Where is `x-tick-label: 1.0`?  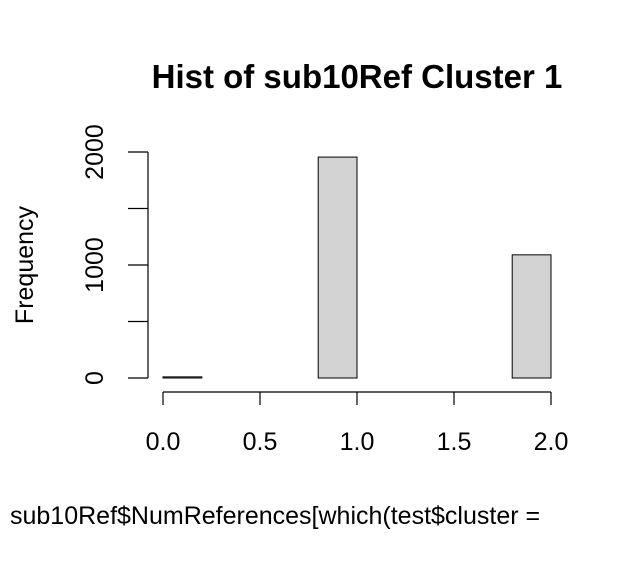 x-tick-label: 1.0 is located at coordinates (357, 442).